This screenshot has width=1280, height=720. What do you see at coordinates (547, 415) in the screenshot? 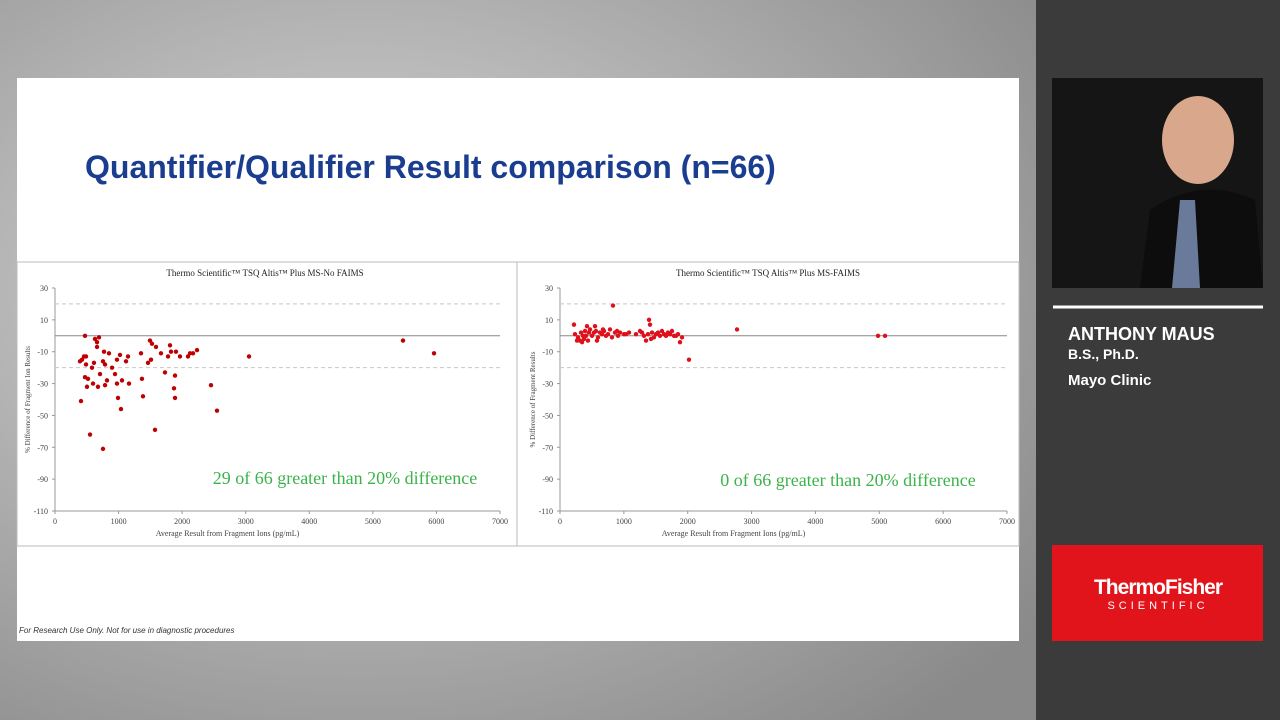
I see `y-tick-label: -50` at bounding box center [547, 415].